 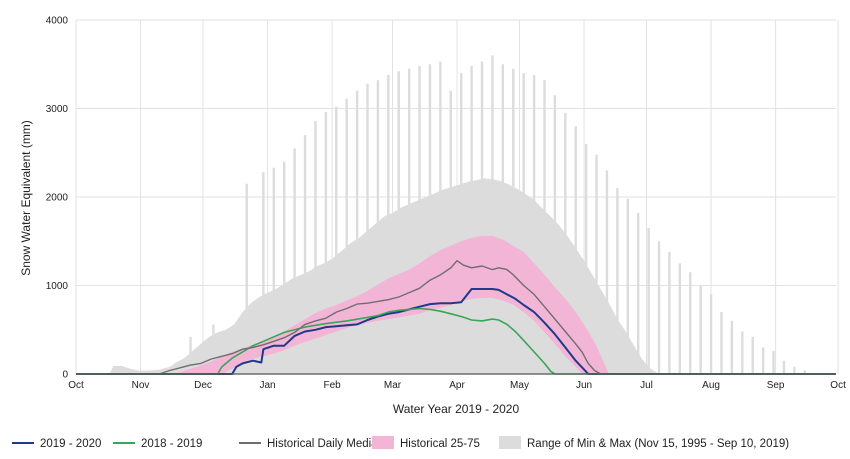 What do you see at coordinates (440, 444) in the screenshot?
I see `legend-label: Historical 25-75` at bounding box center [440, 444].